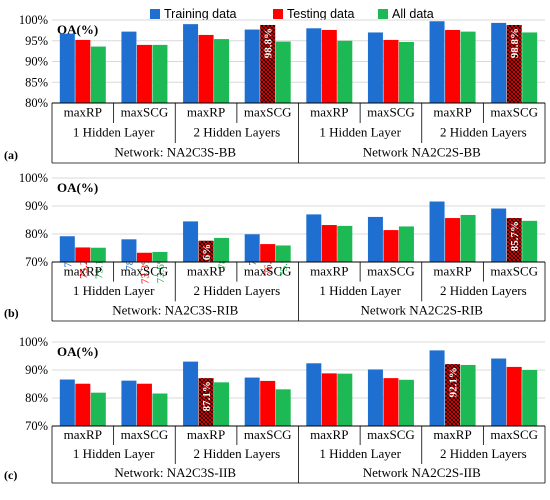 The image size is (550, 500). I want to click on data-label: 96.7%, so click(68, 51).